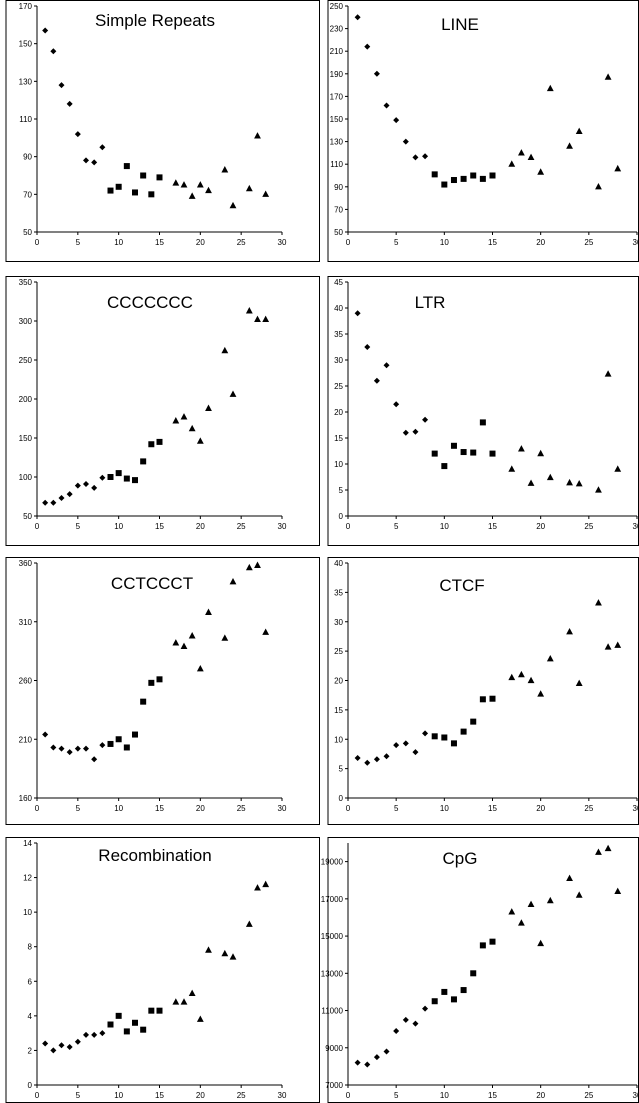 The height and width of the screenshot is (1103, 639). I want to click on chart-title: CCCCCCC, so click(150, 302).